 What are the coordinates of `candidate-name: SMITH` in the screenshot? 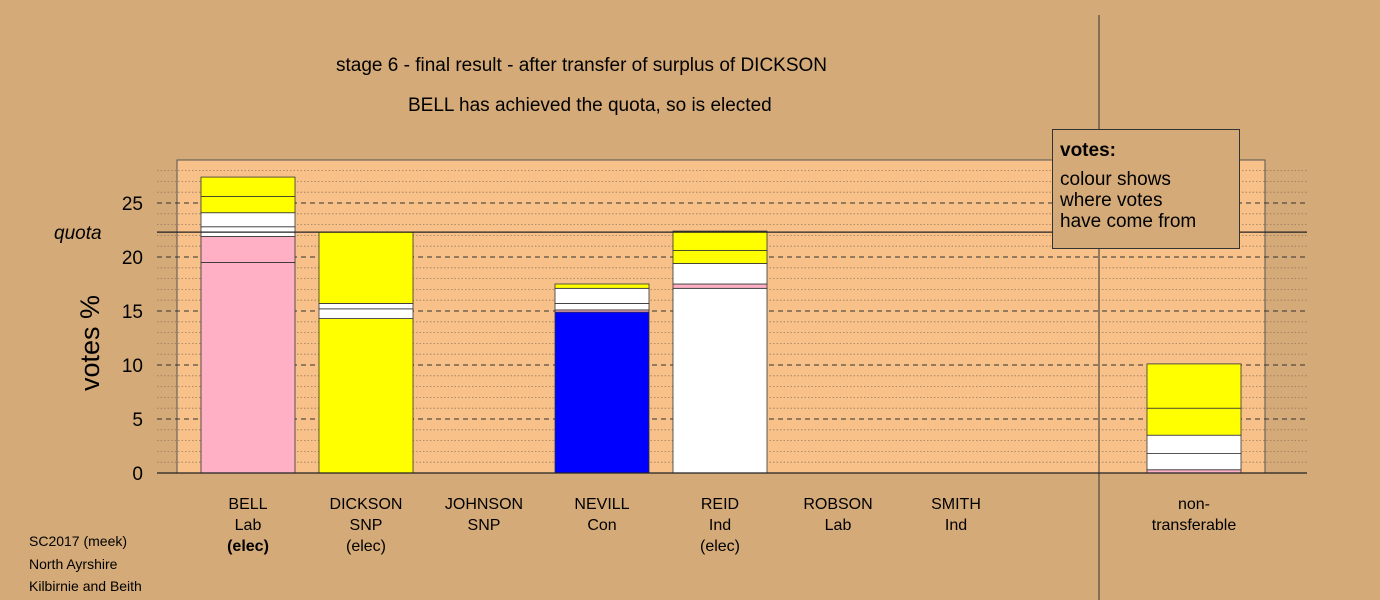 It's located at (956, 504).